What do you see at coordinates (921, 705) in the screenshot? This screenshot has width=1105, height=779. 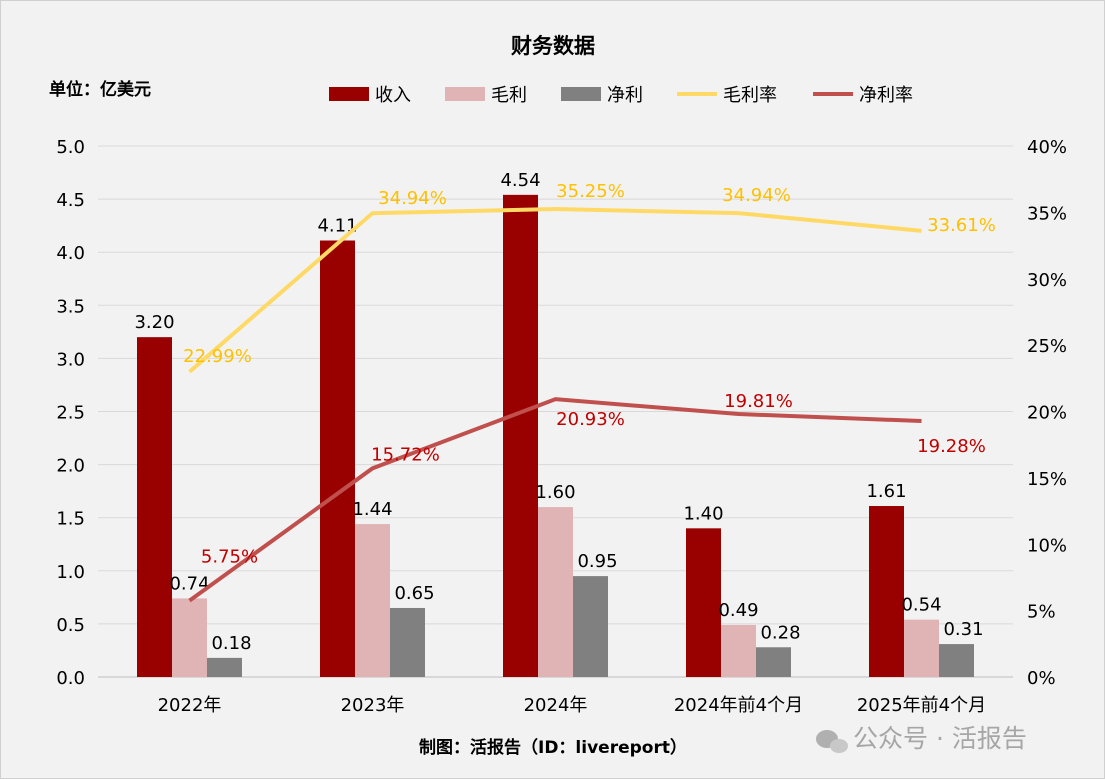 I see `x-tick-label: 2025年前4个月` at bounding box center [921, 705].